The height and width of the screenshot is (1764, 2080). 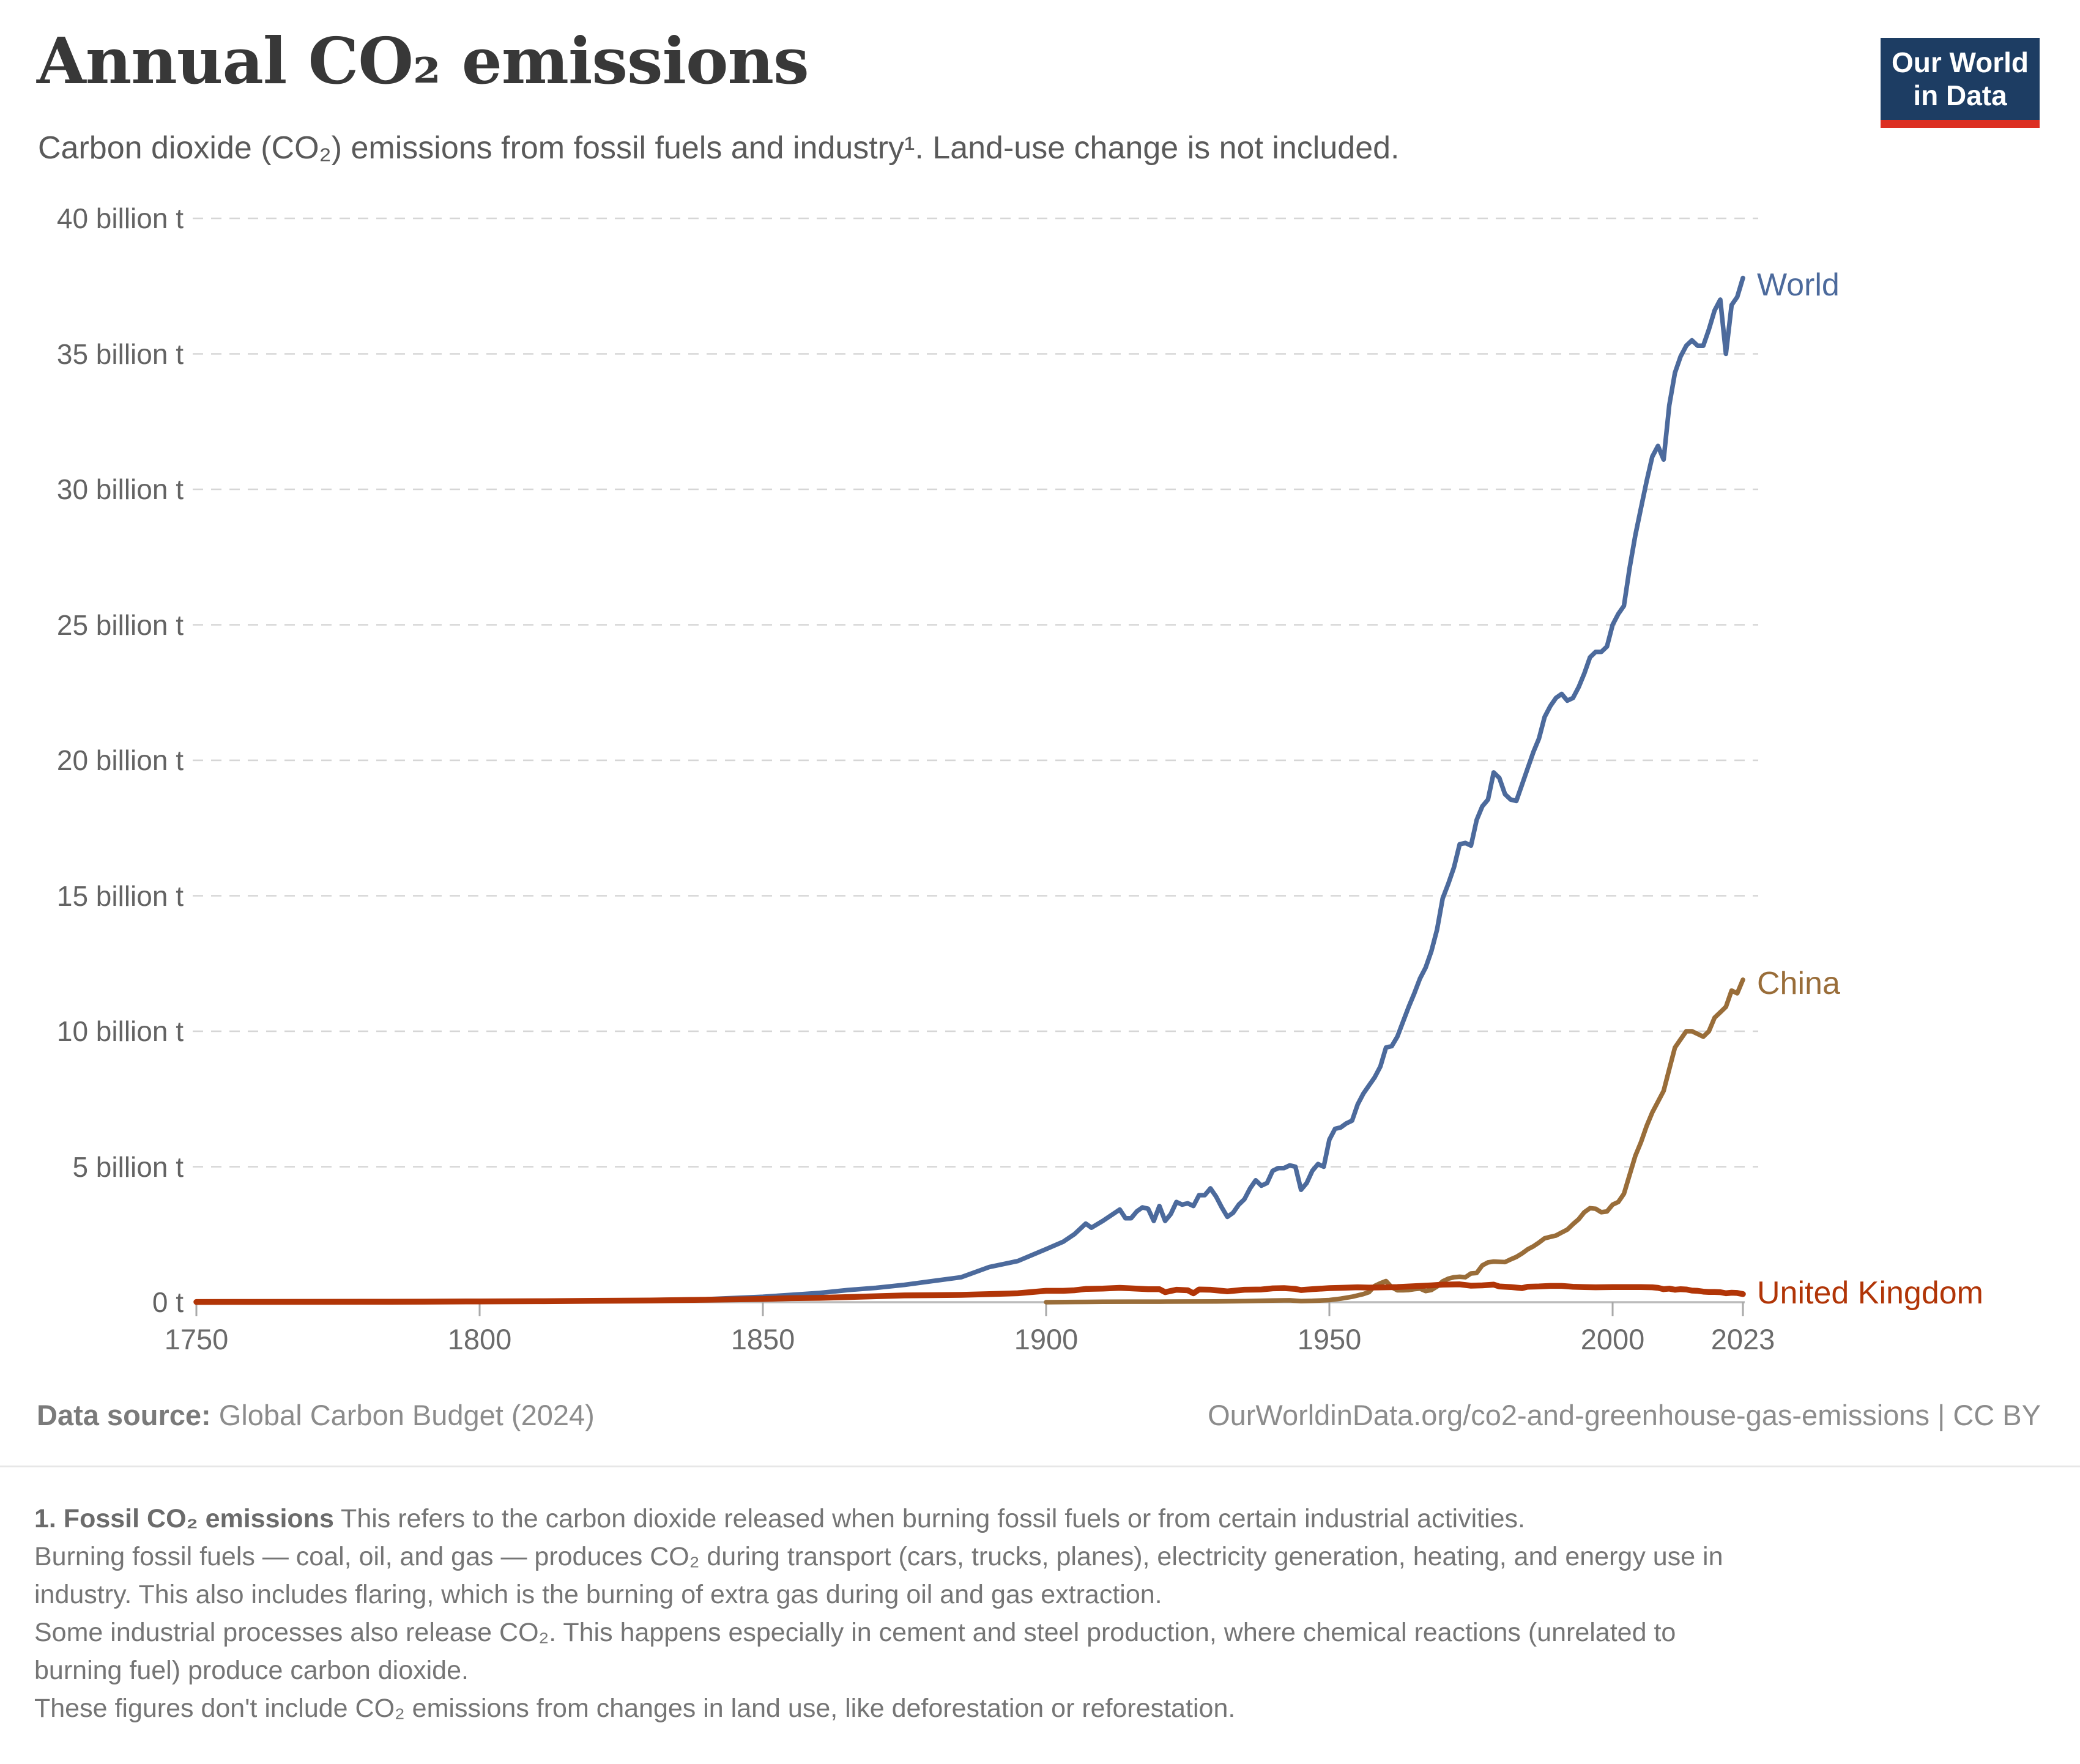 What do you see at coordinates (120, 354) in the screenshot?
I see `y-axis-label: 35 billion t` at bounding box center [120, 354].